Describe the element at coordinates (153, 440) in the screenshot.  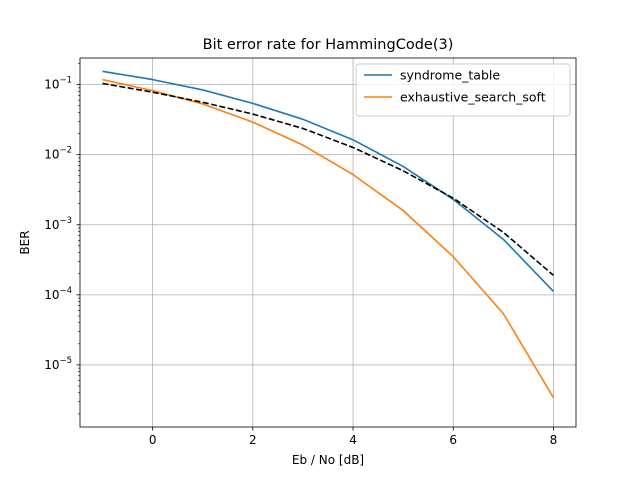
I see `x-tick-label: 0` at that location.